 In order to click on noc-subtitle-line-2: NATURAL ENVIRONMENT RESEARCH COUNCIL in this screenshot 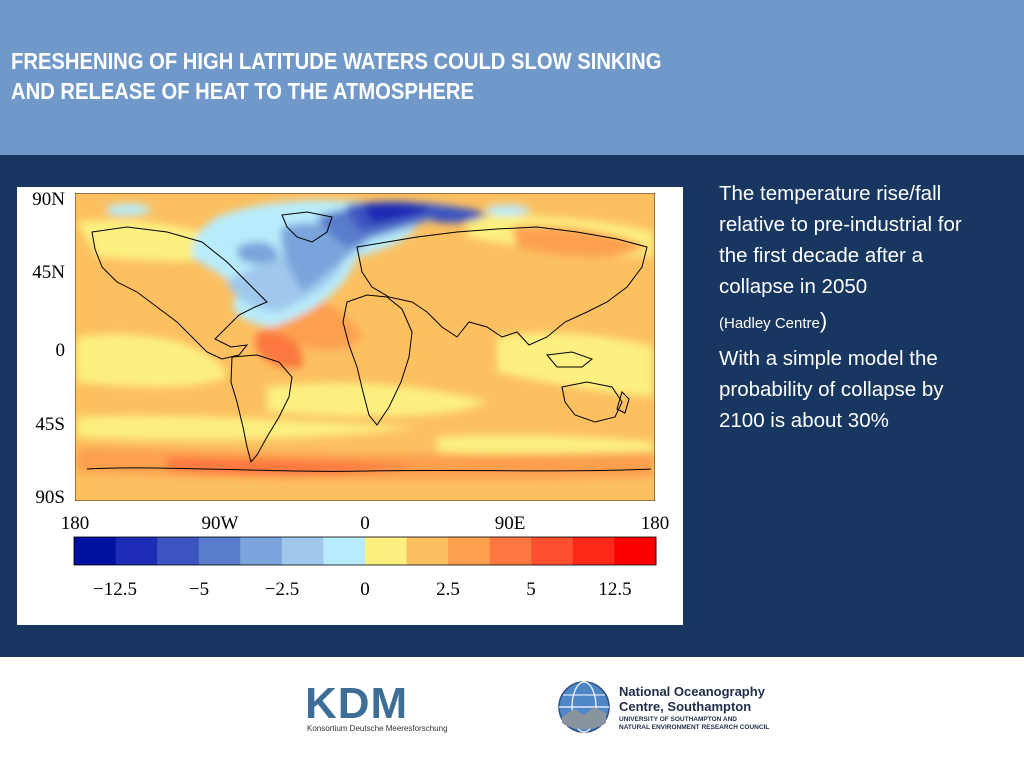, I will do `click(694, 727)`.